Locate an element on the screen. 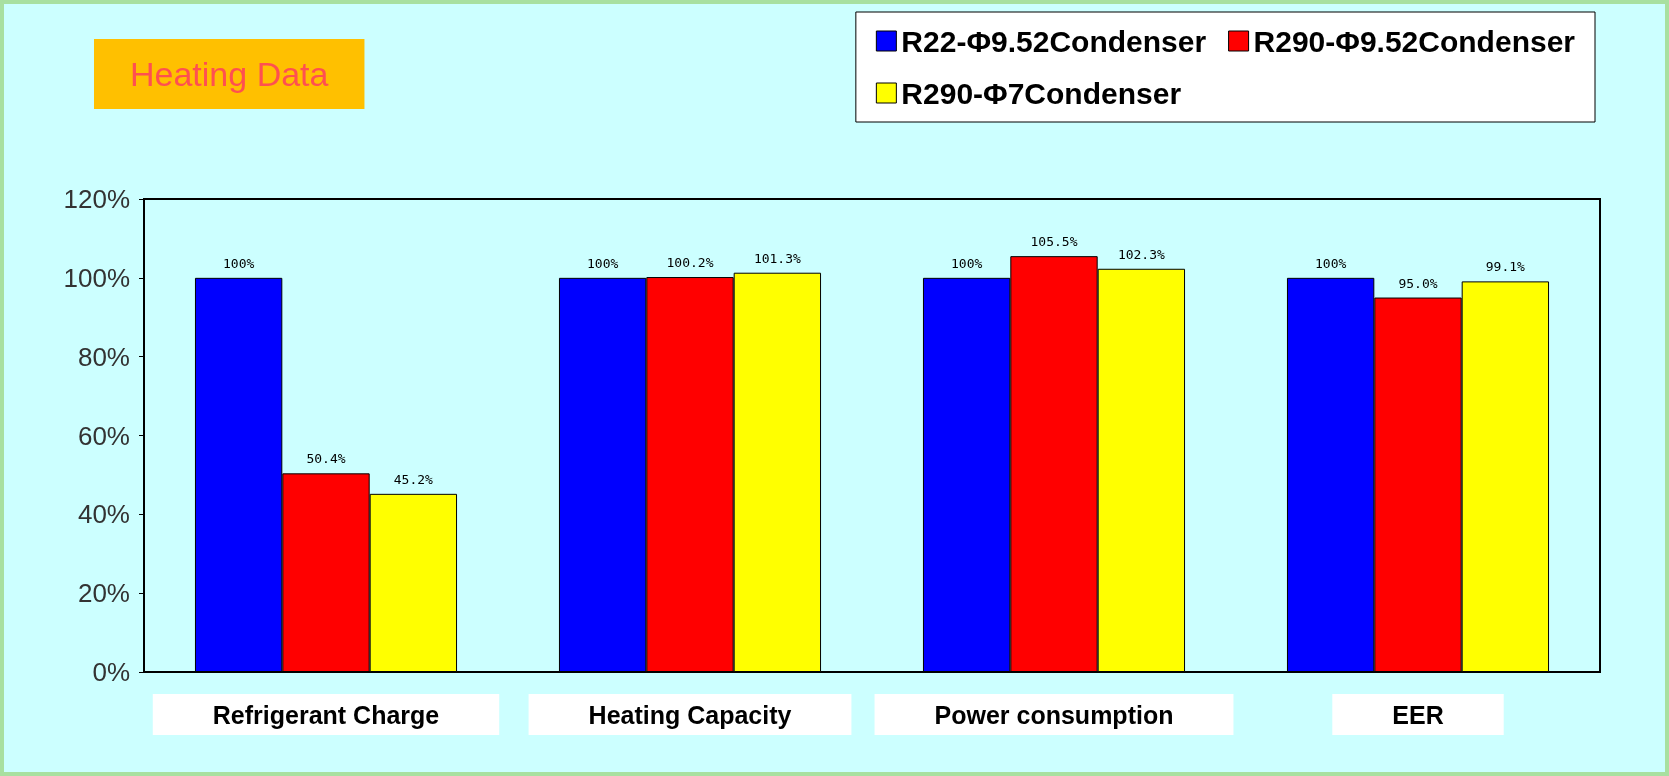  x-tick-label: Power consumption is located at coordinates (1054, 714).